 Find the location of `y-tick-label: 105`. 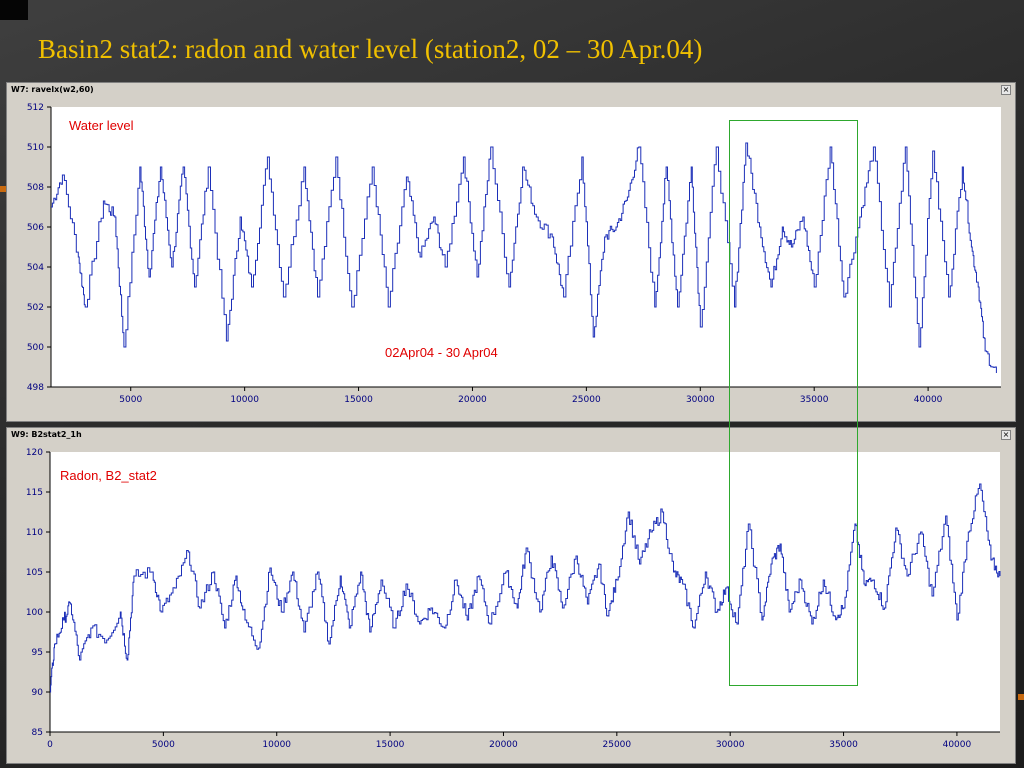

y-tick-label: 105 is located at coordinates (34, 573).